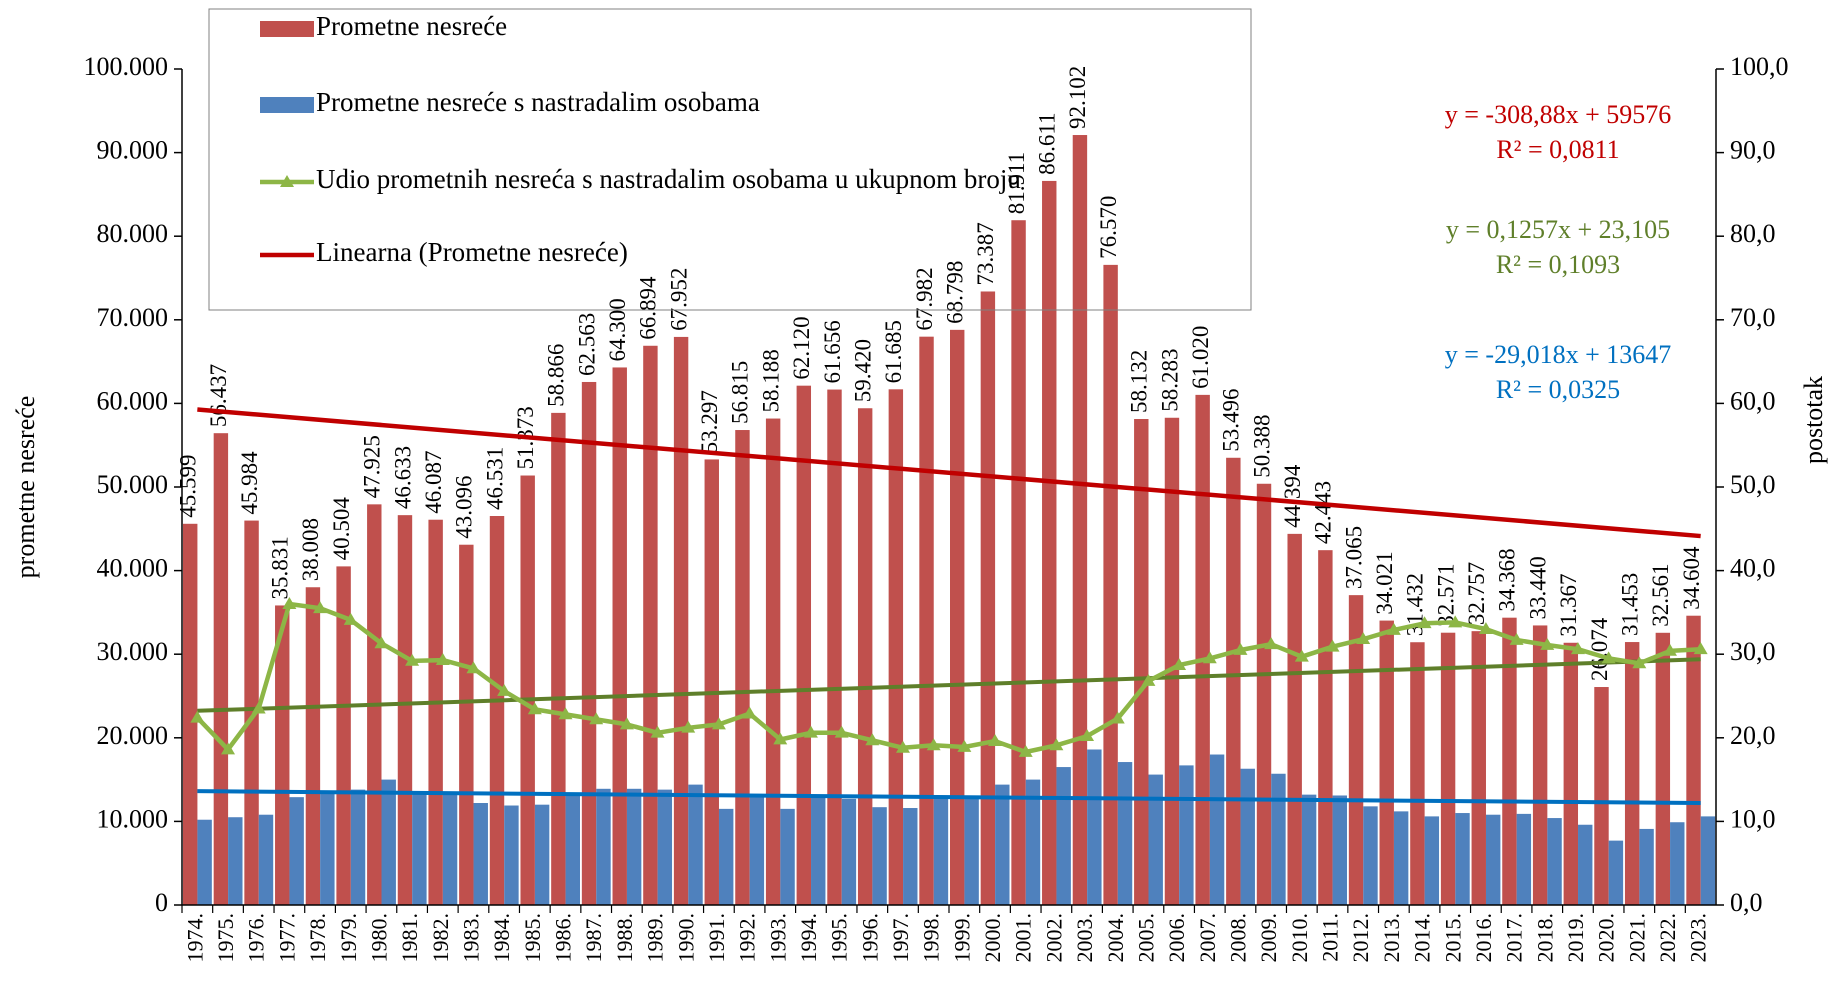 This screenshot has width=1836, height=1005. What do you see at coordinates (538, 102) in the screenshot?
I see `legend-label: Prometne nesreće s nastradalim osobama` at bounding box center [538, 102].